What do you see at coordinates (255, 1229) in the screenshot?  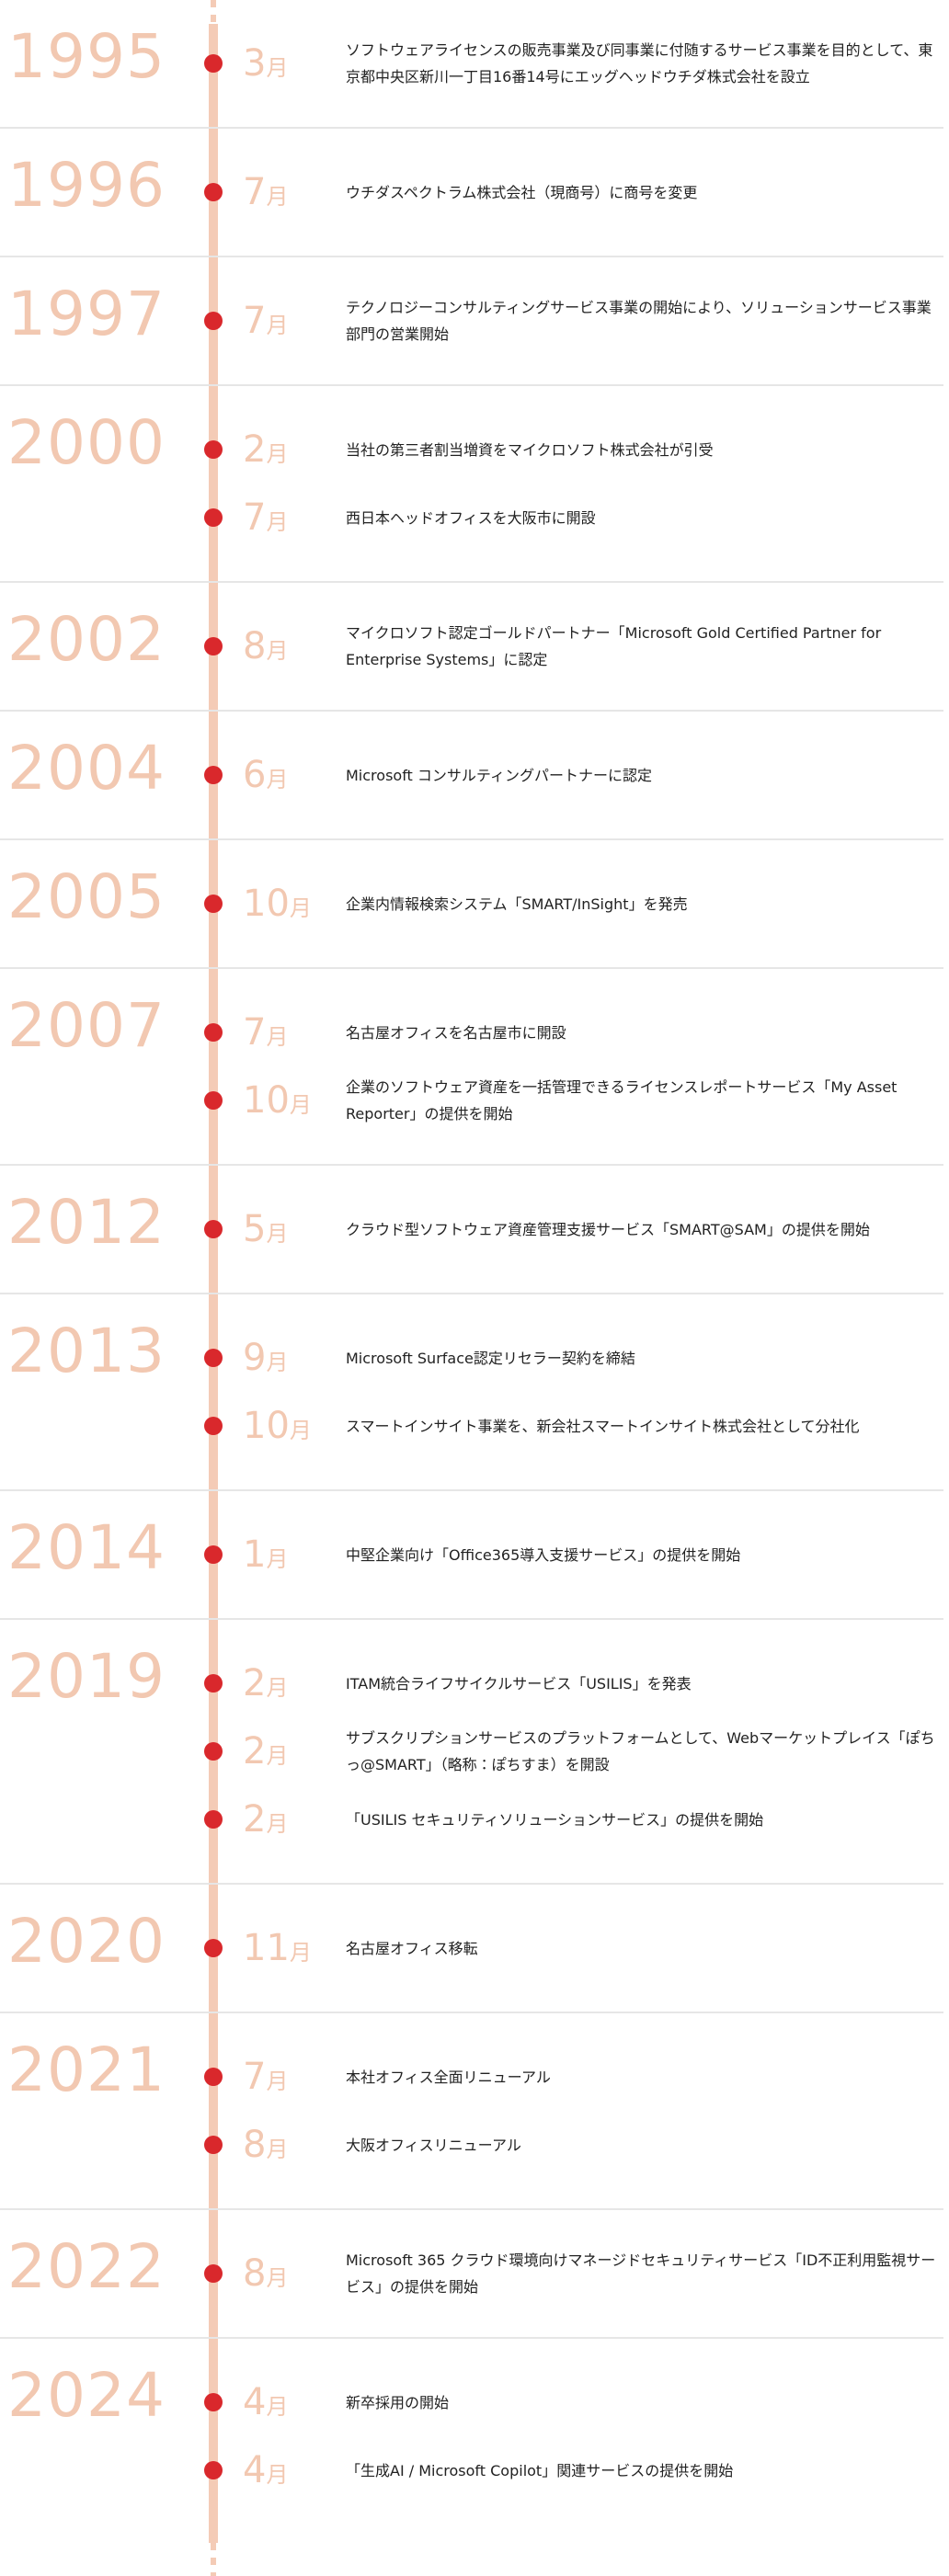 I see `month-number: 5` at bounding box center [255, 1229].